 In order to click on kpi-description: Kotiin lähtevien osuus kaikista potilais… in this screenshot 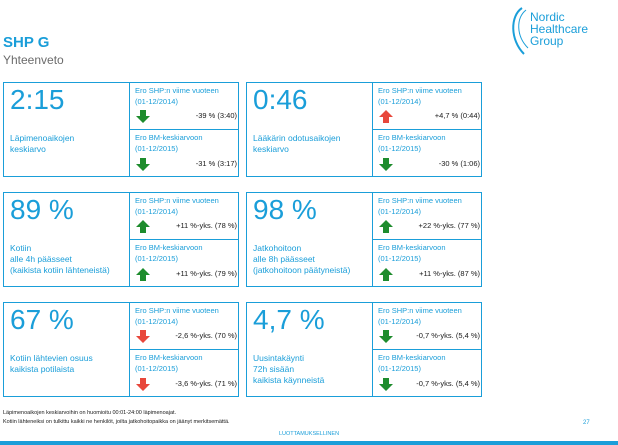, I will do `click(51, 363)`.